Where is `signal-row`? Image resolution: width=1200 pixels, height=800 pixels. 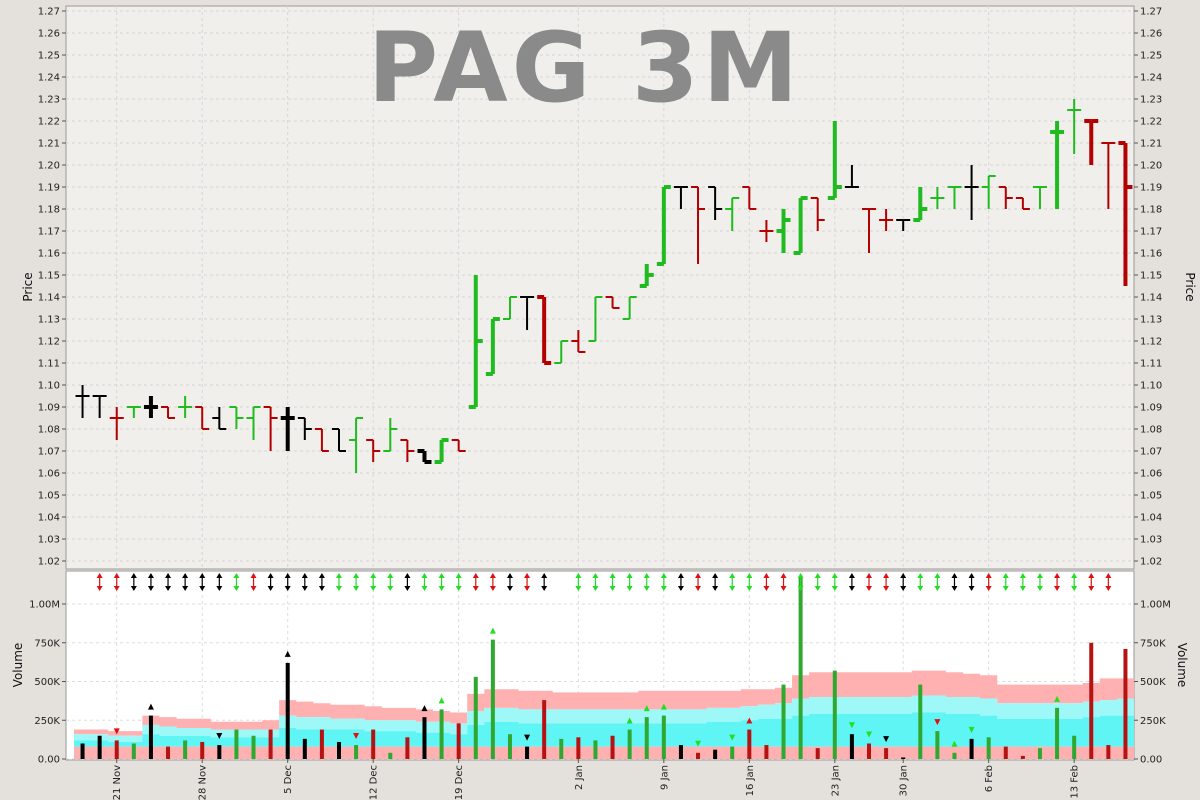
signal-row is located at coordinates (604, 582).